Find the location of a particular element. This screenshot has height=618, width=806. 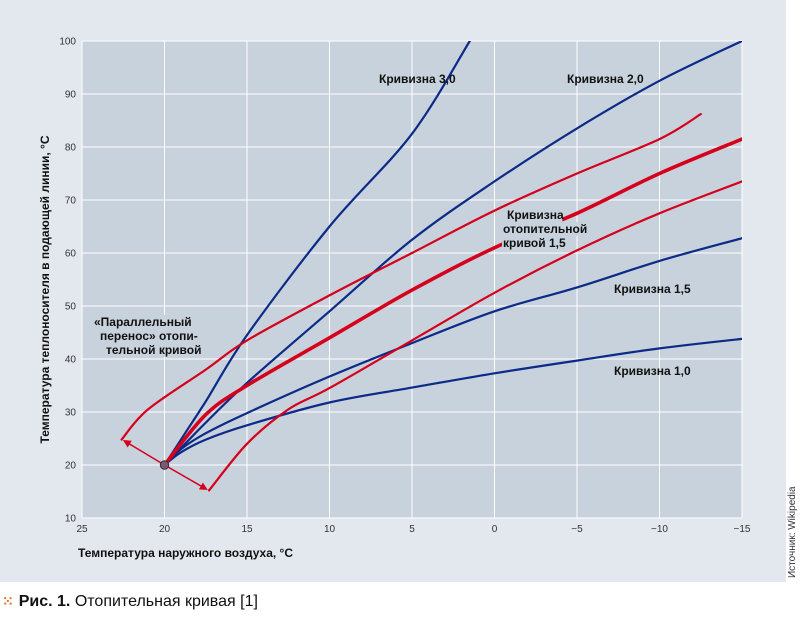

caption-dots-icon: ⁙ is located at coordinates (8, 601).